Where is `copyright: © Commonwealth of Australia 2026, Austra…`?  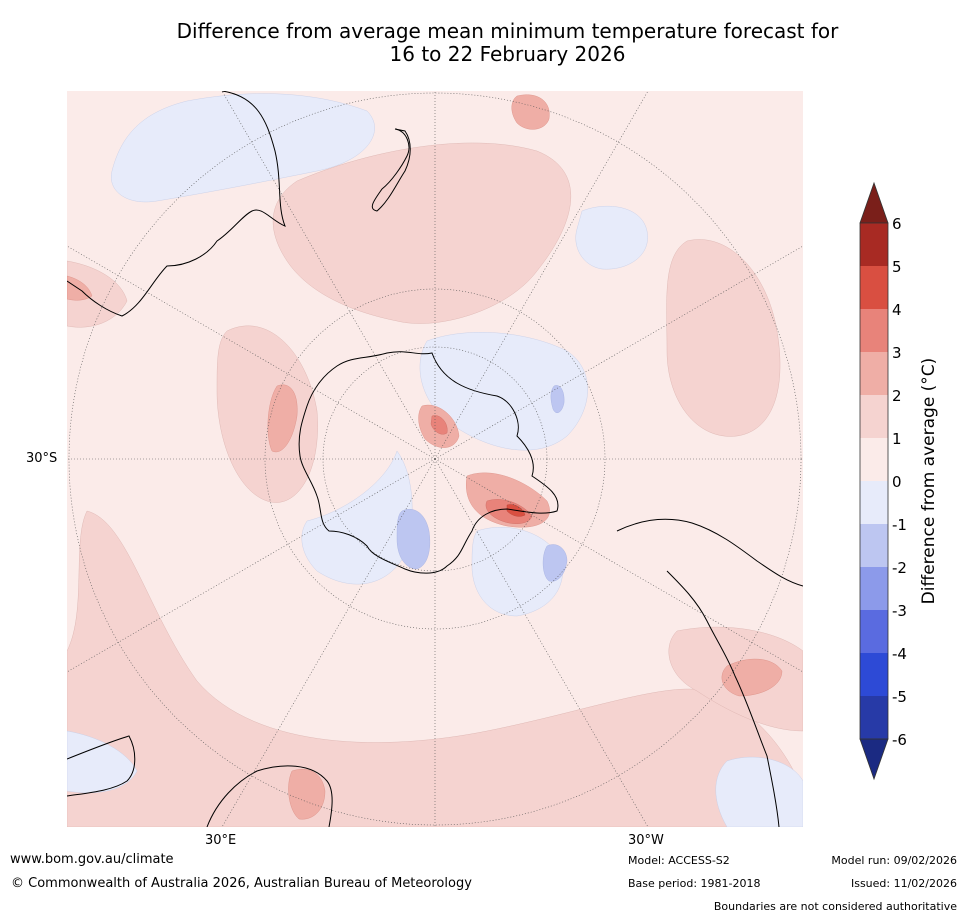
copyright: © Commonwealth of Australia 2026, Austra… is located at coordinates (241, 883).